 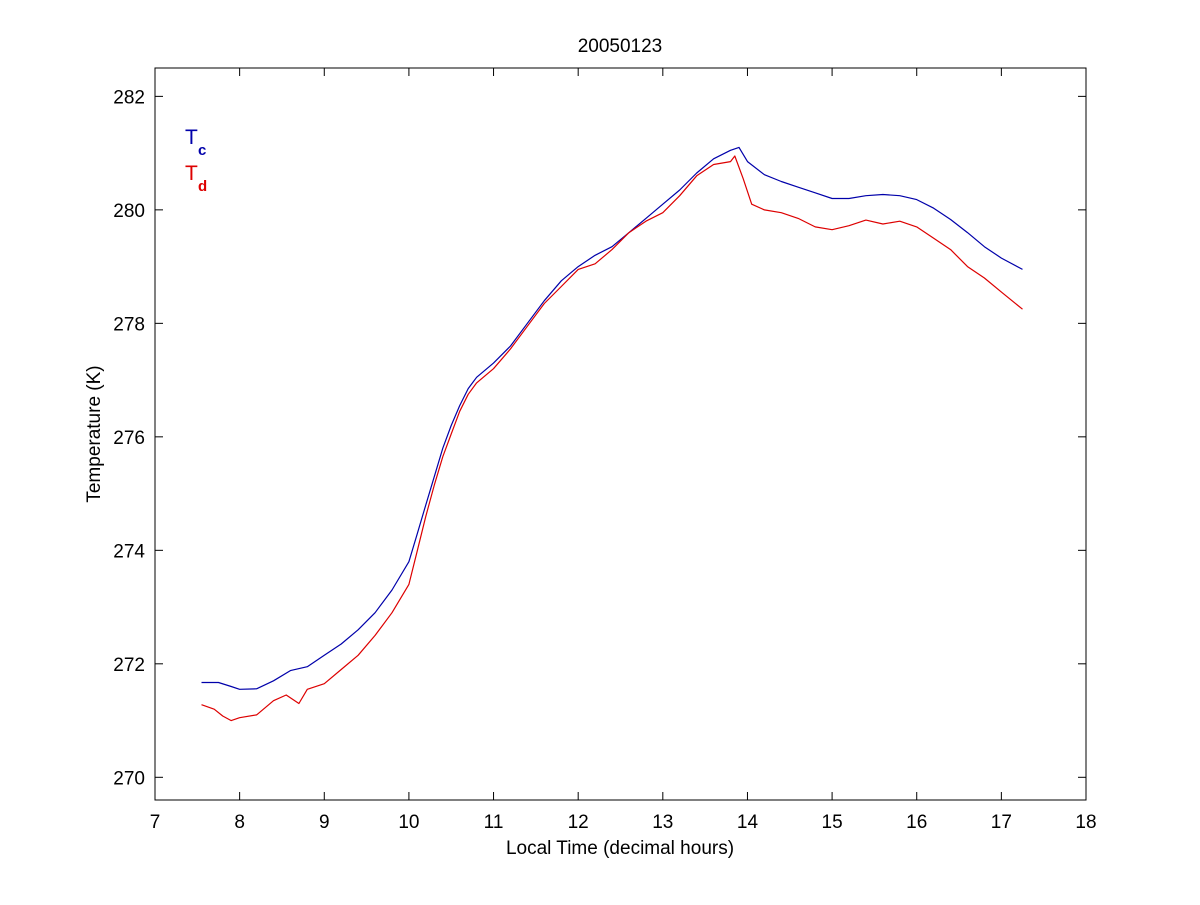 I want to click on legend-tc-sub: c, so click(x=202, y=150).